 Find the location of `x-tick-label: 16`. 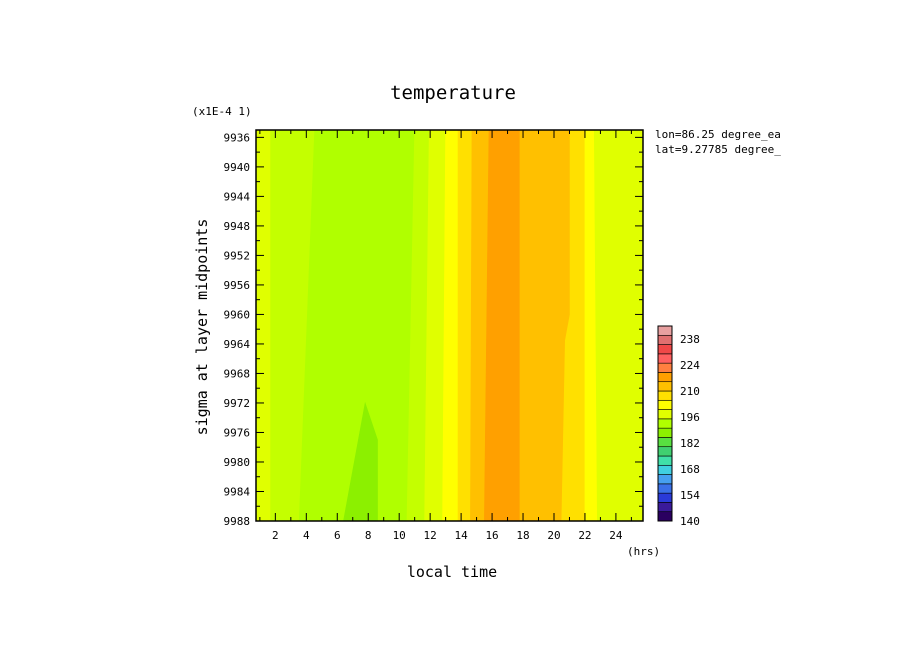

x-tick-label: 16 is located at coordinates (491, 535).